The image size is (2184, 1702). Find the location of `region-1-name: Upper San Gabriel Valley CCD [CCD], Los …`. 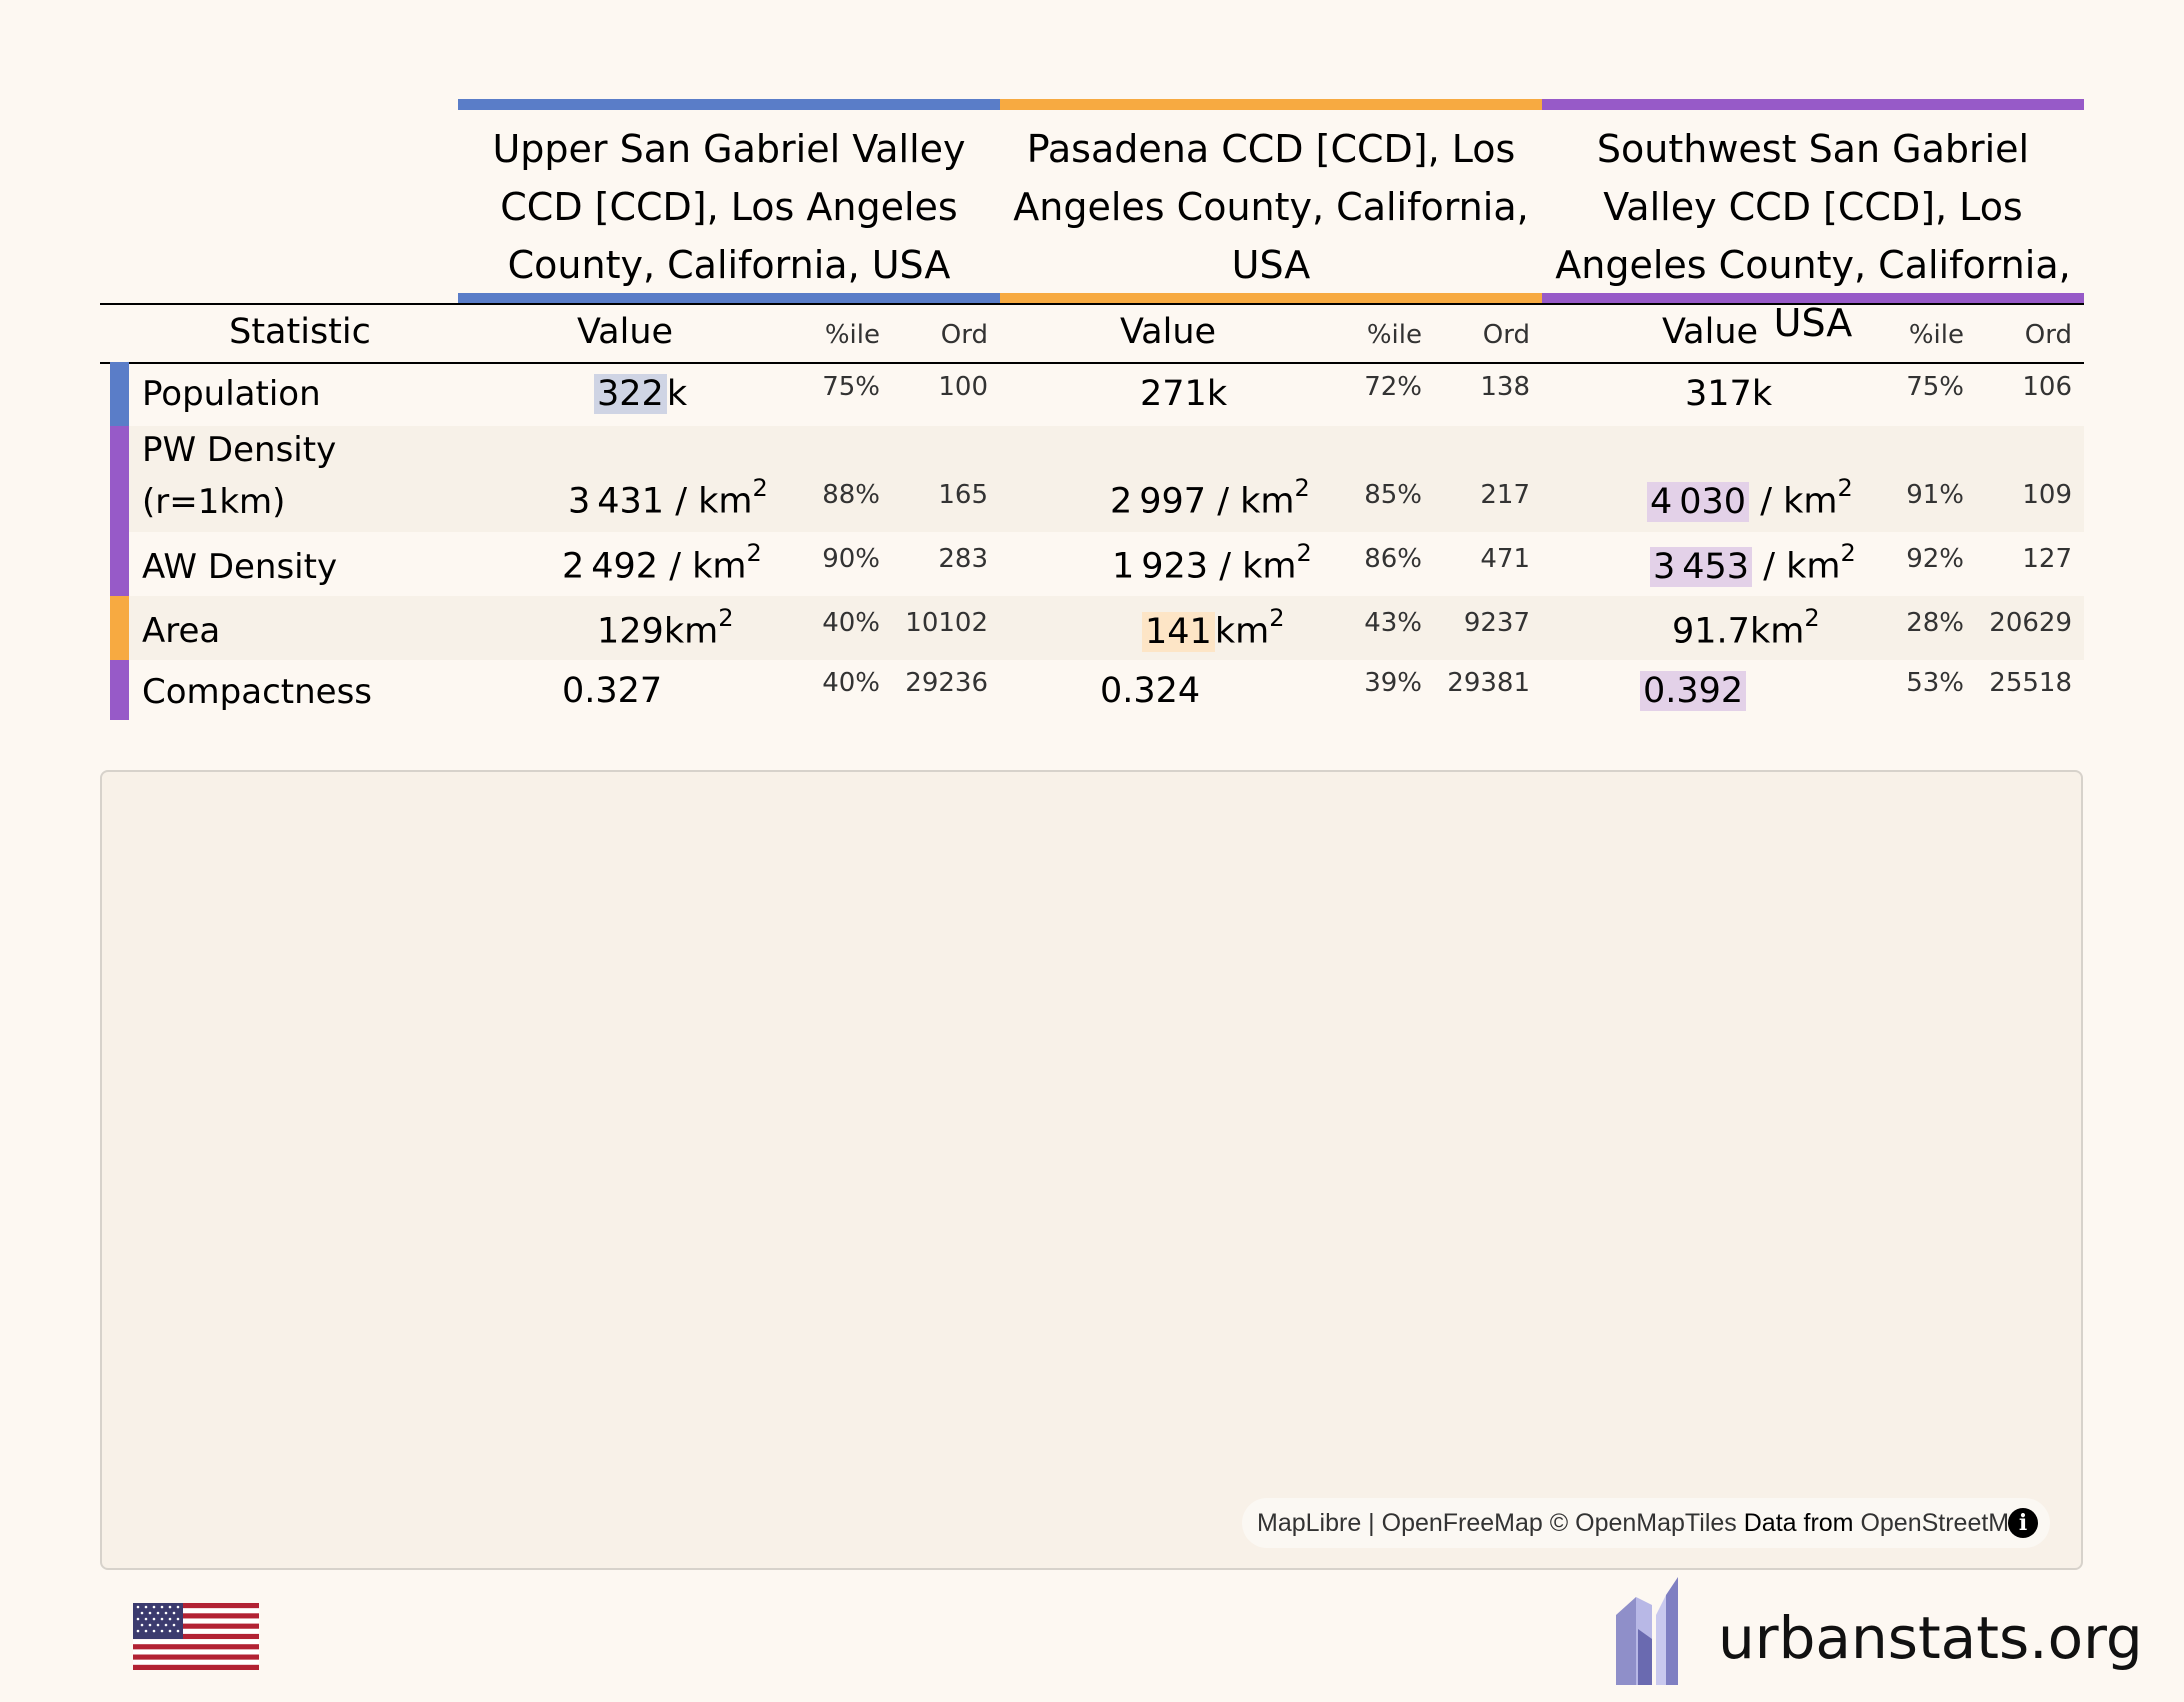

region-1-name: Upper San Gabriel Valley CCD [CCD], Los … is located at coordinates (729, 207).